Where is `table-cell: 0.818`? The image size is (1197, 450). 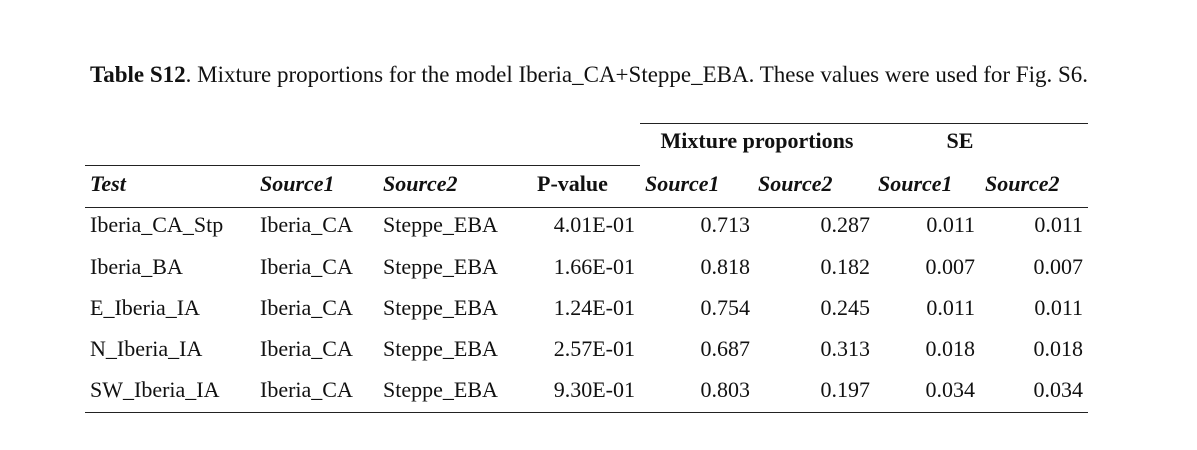 table-cell: 0.818 is located at coordinates (725, 266).